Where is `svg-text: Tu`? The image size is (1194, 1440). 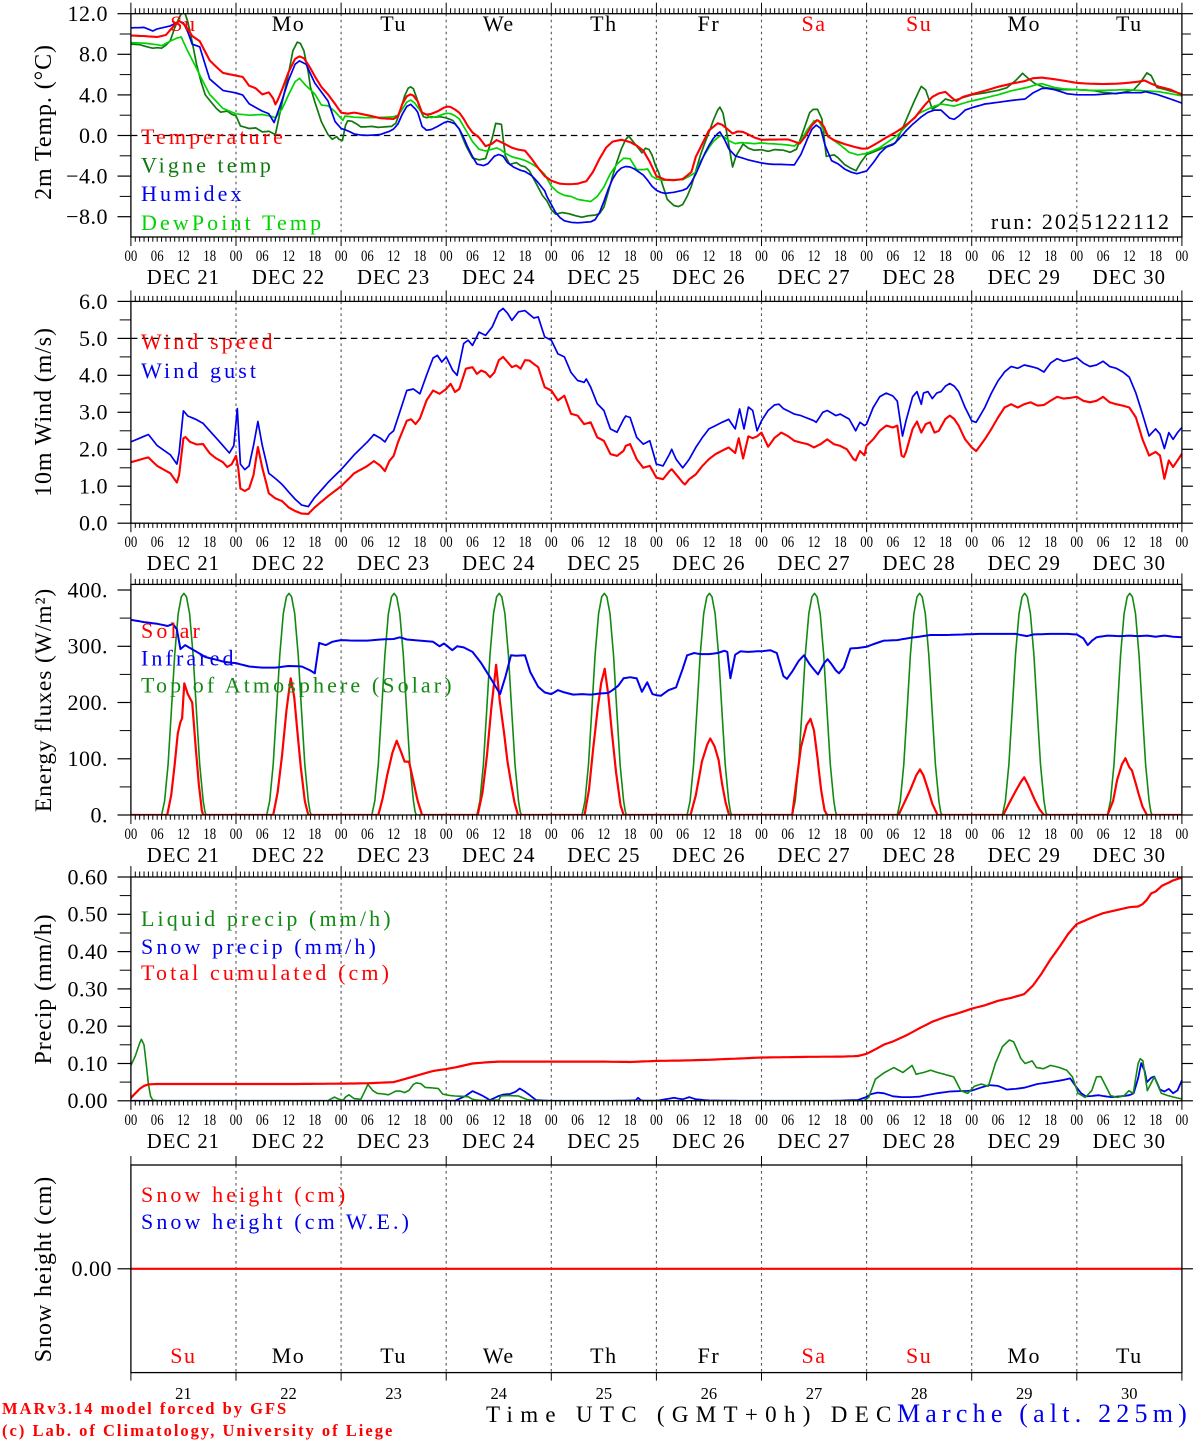 svg-text: Tu is located at coordinates (1129, 23).